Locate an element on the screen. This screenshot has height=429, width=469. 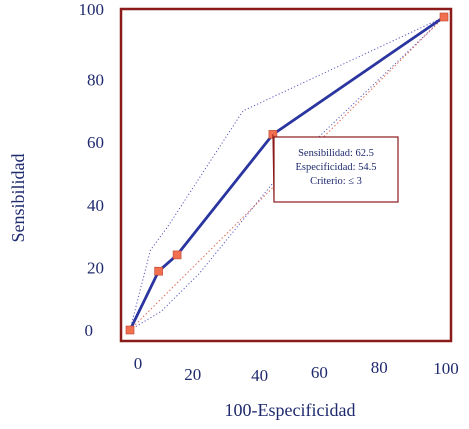
callout-connector is located at coordinates (273, 168).